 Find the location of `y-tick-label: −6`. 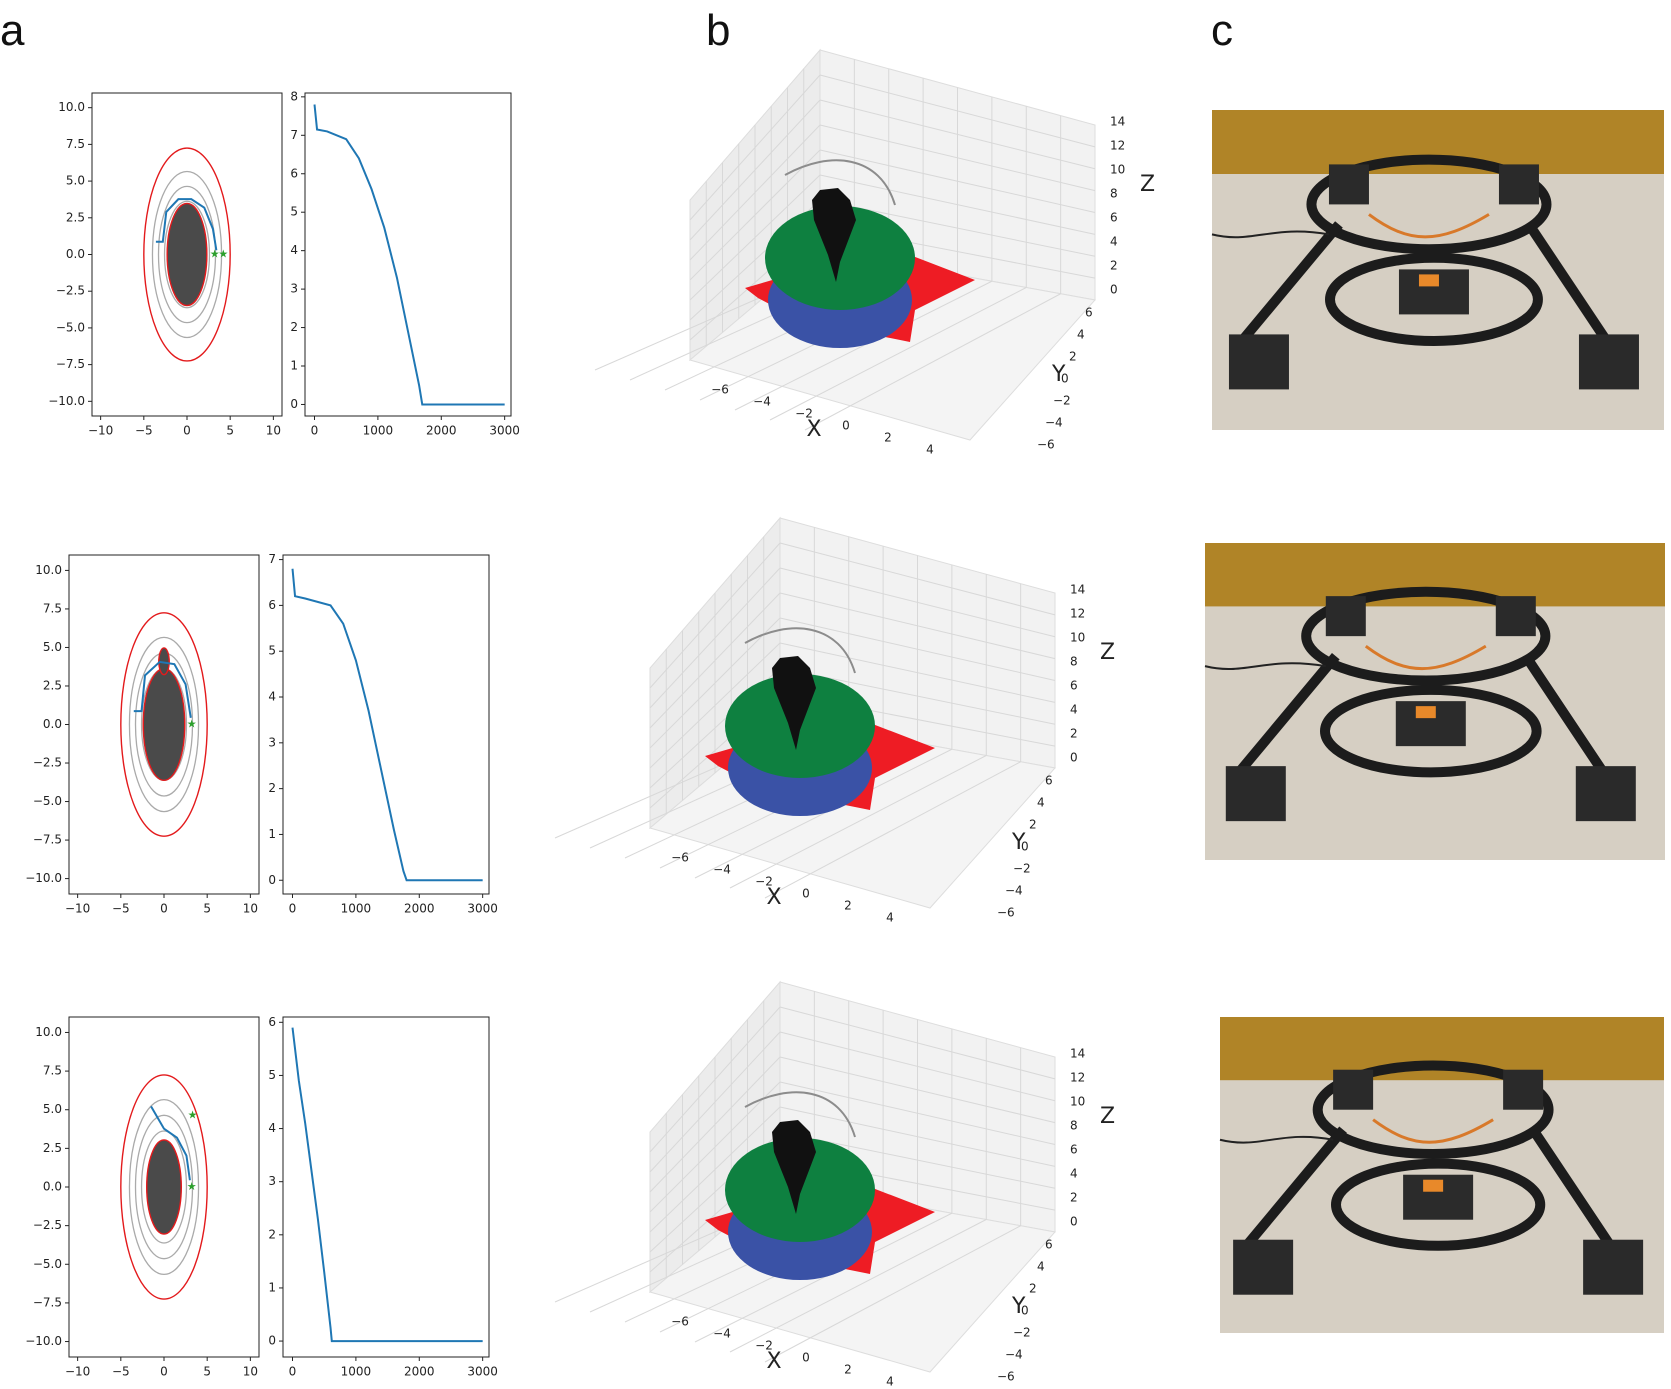

y-tick-label: −6 is located at coordinates (1006, 913).